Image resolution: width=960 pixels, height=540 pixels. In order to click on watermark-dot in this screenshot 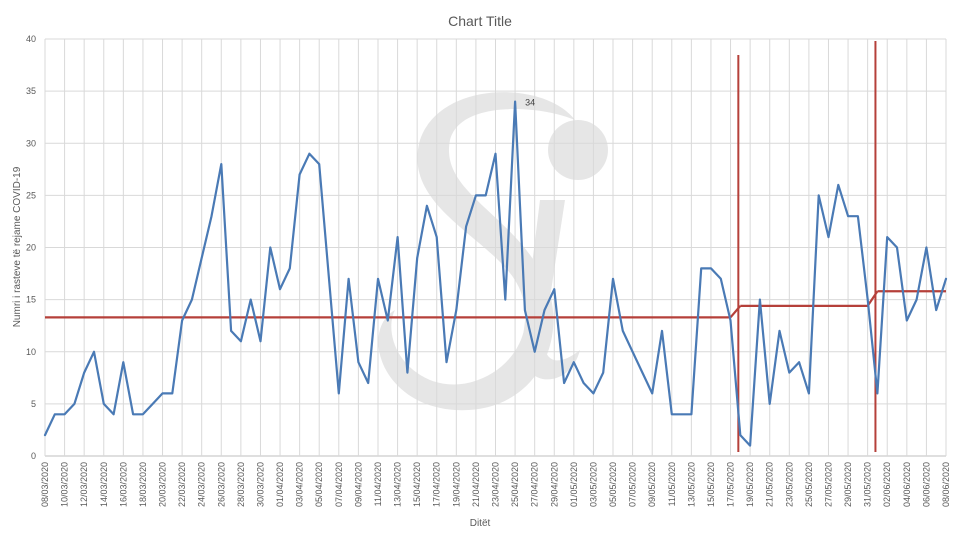, I will do `click(578, 150)`.